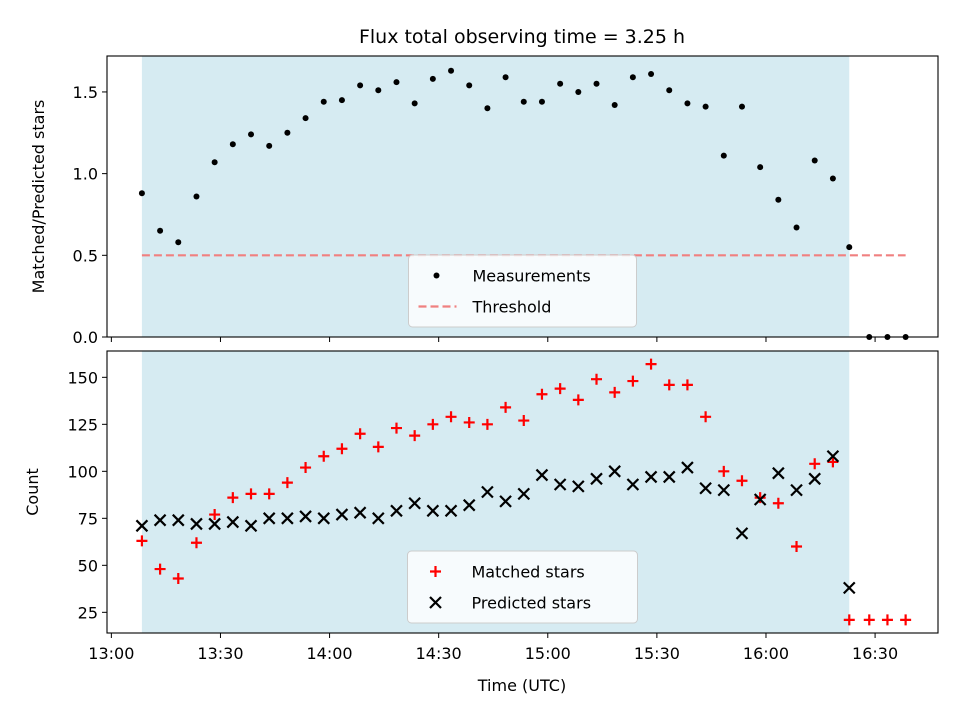  I want to click on top-legend-box, so click(522, 291).